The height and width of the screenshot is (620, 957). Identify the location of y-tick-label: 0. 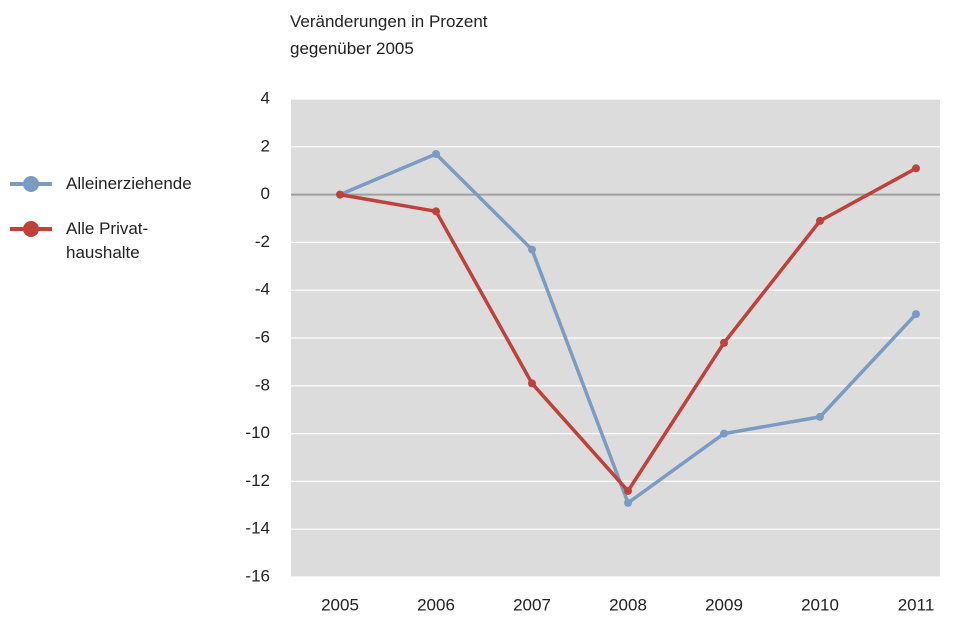
(265, 193).